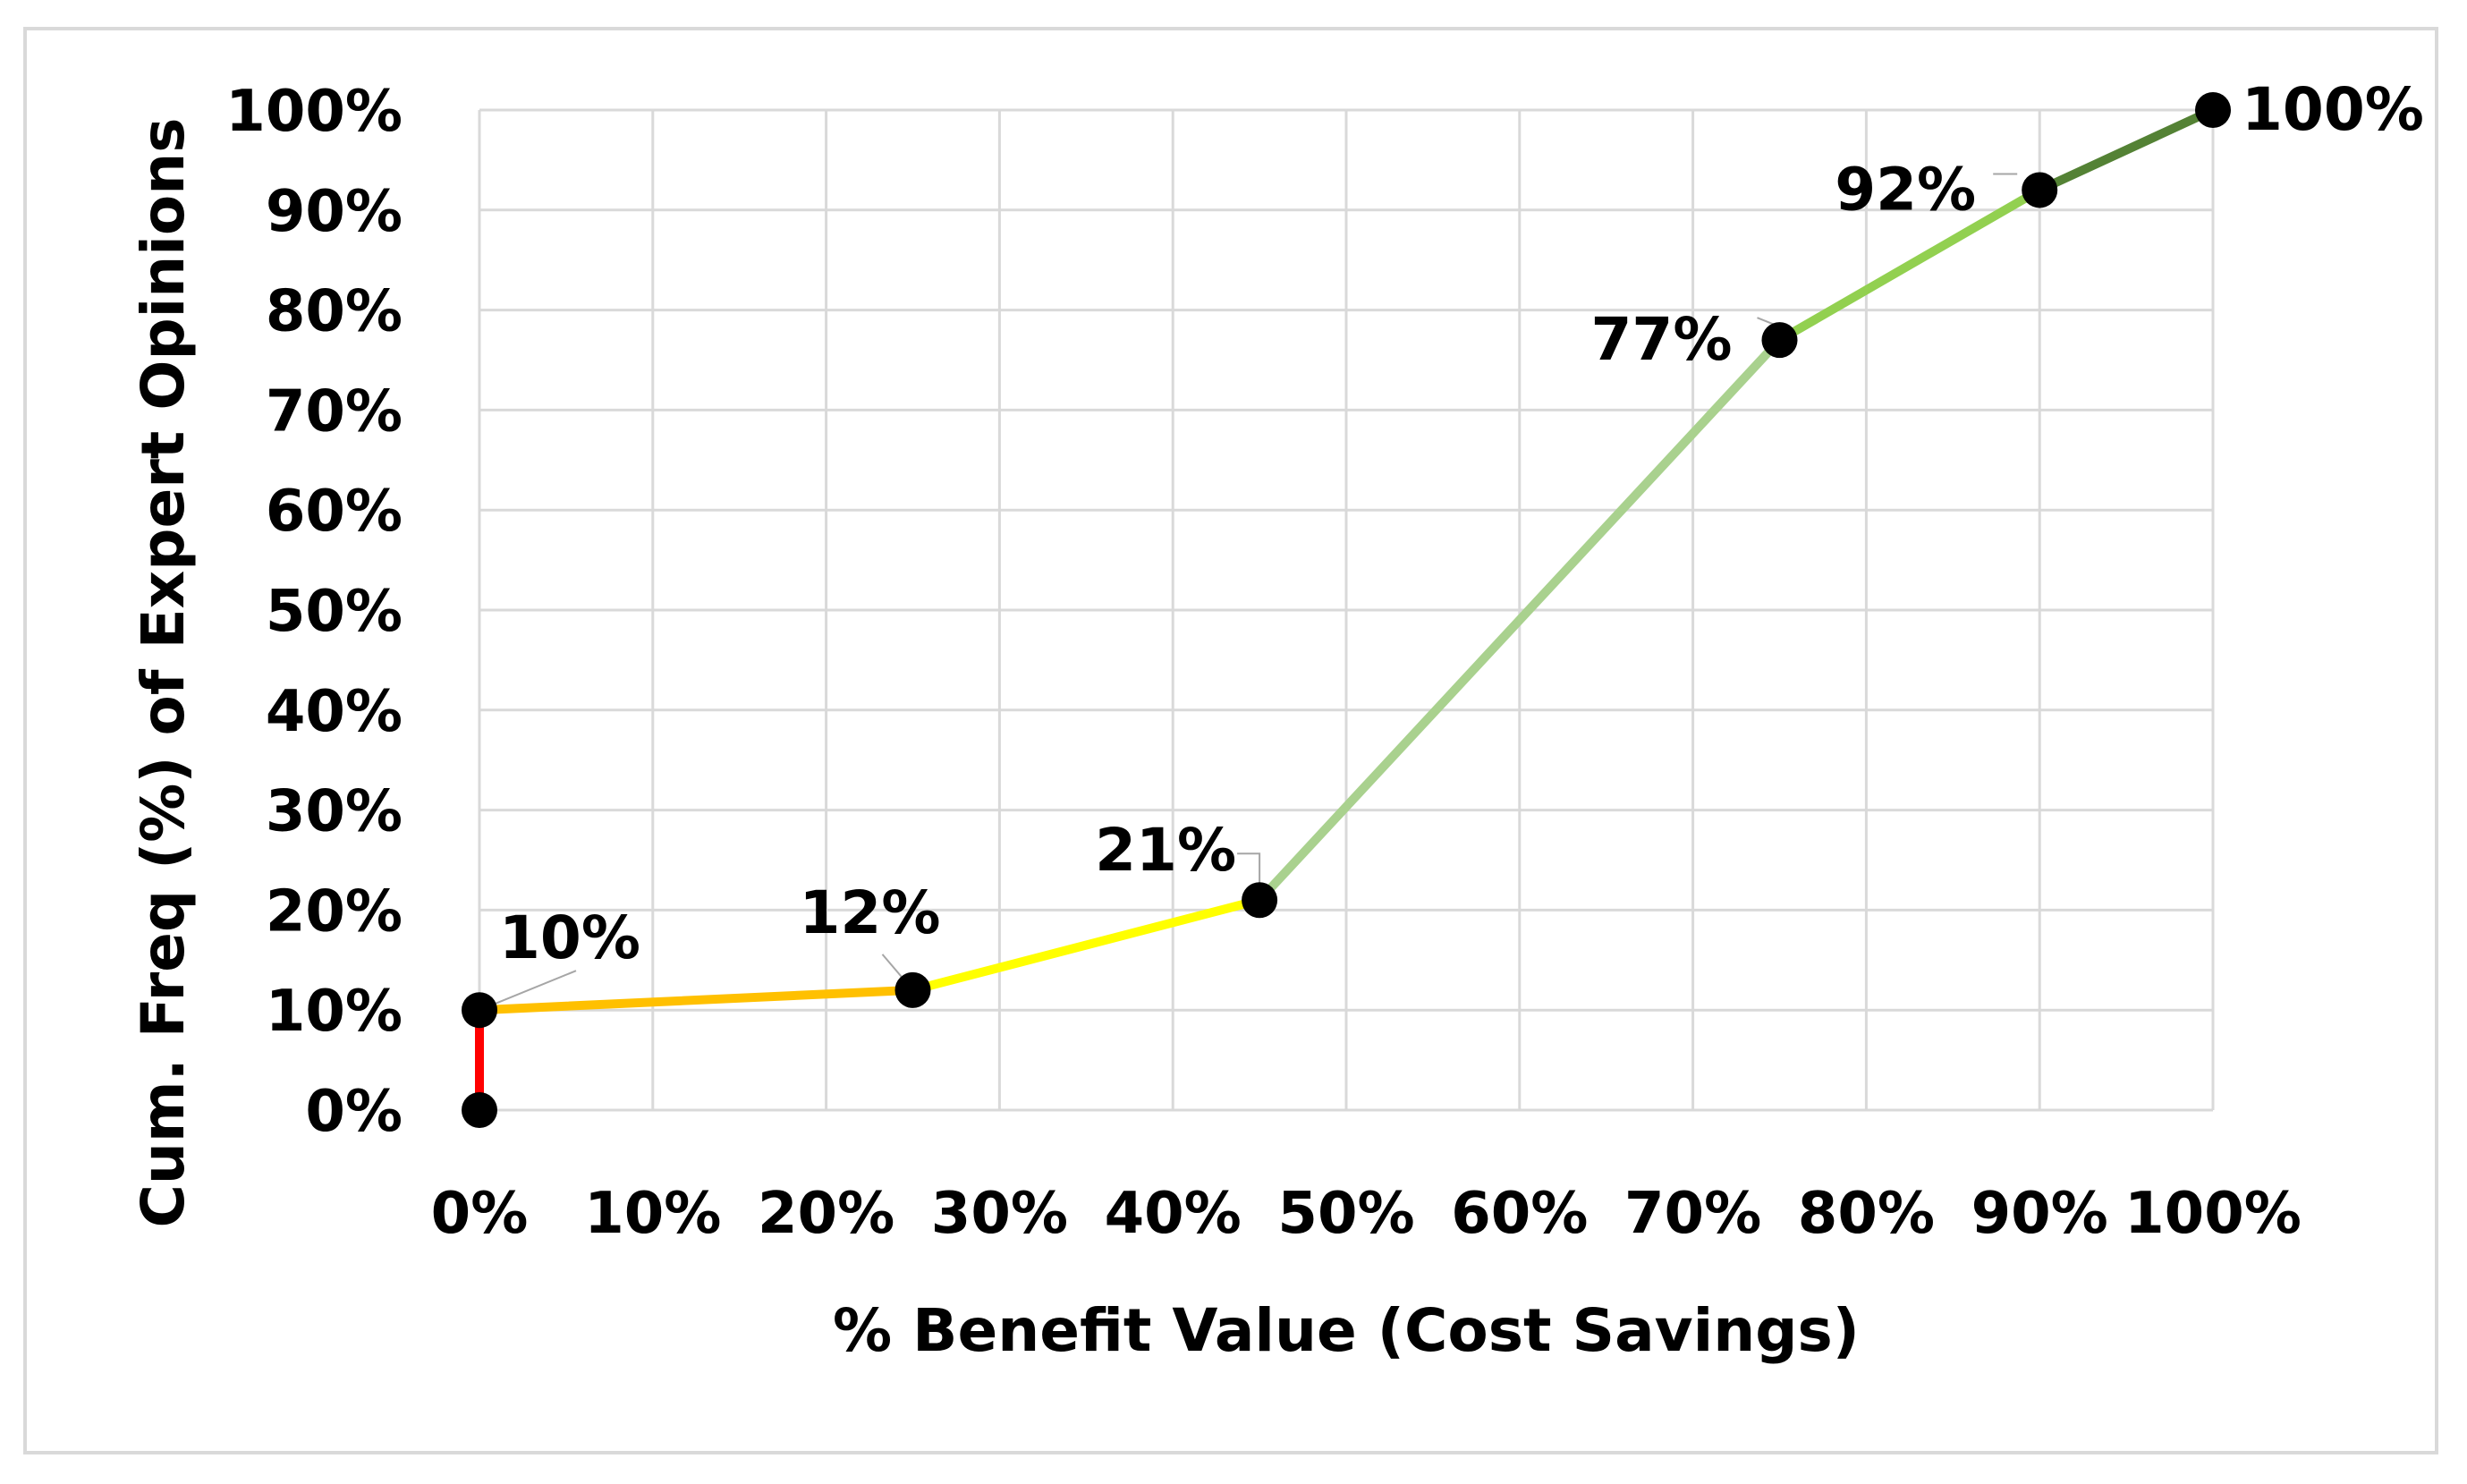  What do you see at coordinates (334, 911) in the screenshot?
I see `y-tick-label: 20%` at bounding box center [334, 911].